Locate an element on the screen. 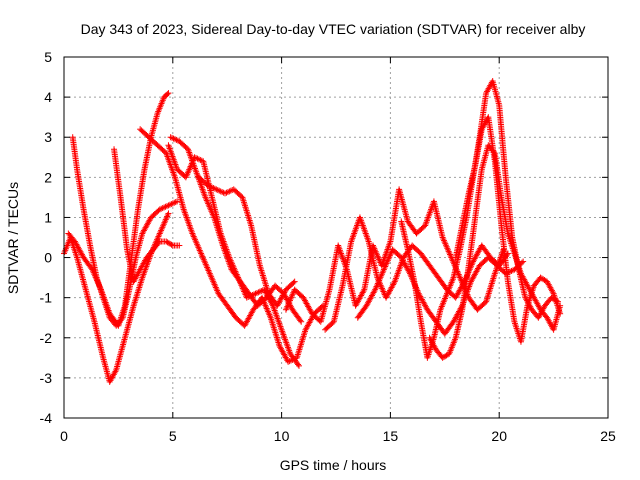 This screenshot has height=480, width=640. y-tick-label: 2 is located at coordinates (48, 177).